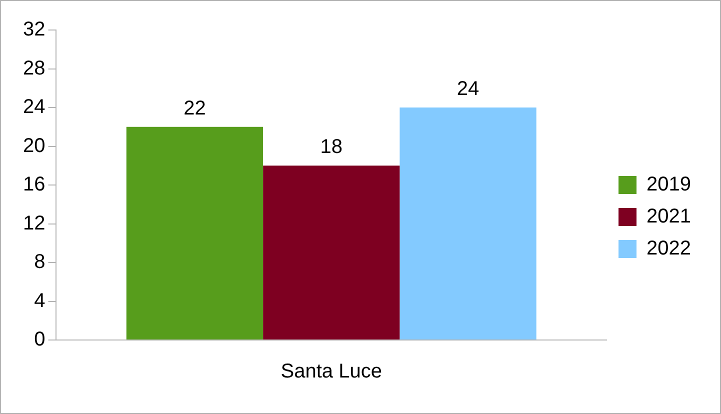  Describe the element at coordinates (669, 217) in the screenshot. I see `legend-label: 2021` at that location.